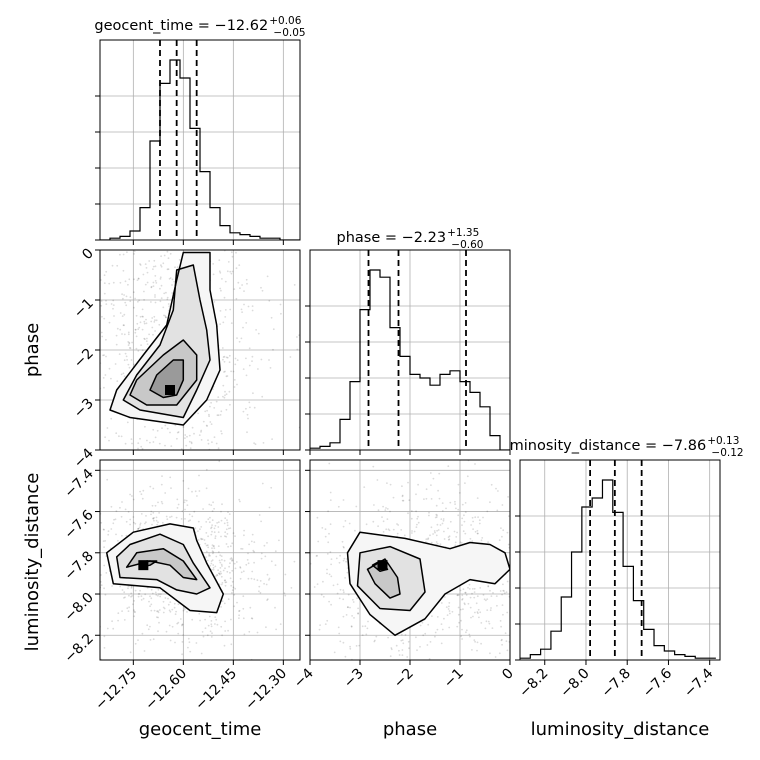 This screenshot has height=760, width=760. Describe the element at coordinates (170, 390) in the screenshot. I see `density-peak` at that location.